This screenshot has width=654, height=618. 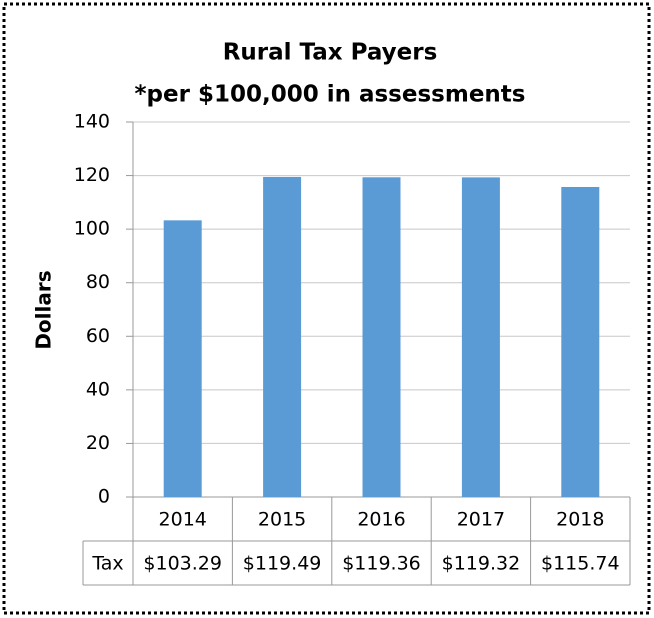 I want to click on x-tick-label: 2017, so click(x=481, y=520).